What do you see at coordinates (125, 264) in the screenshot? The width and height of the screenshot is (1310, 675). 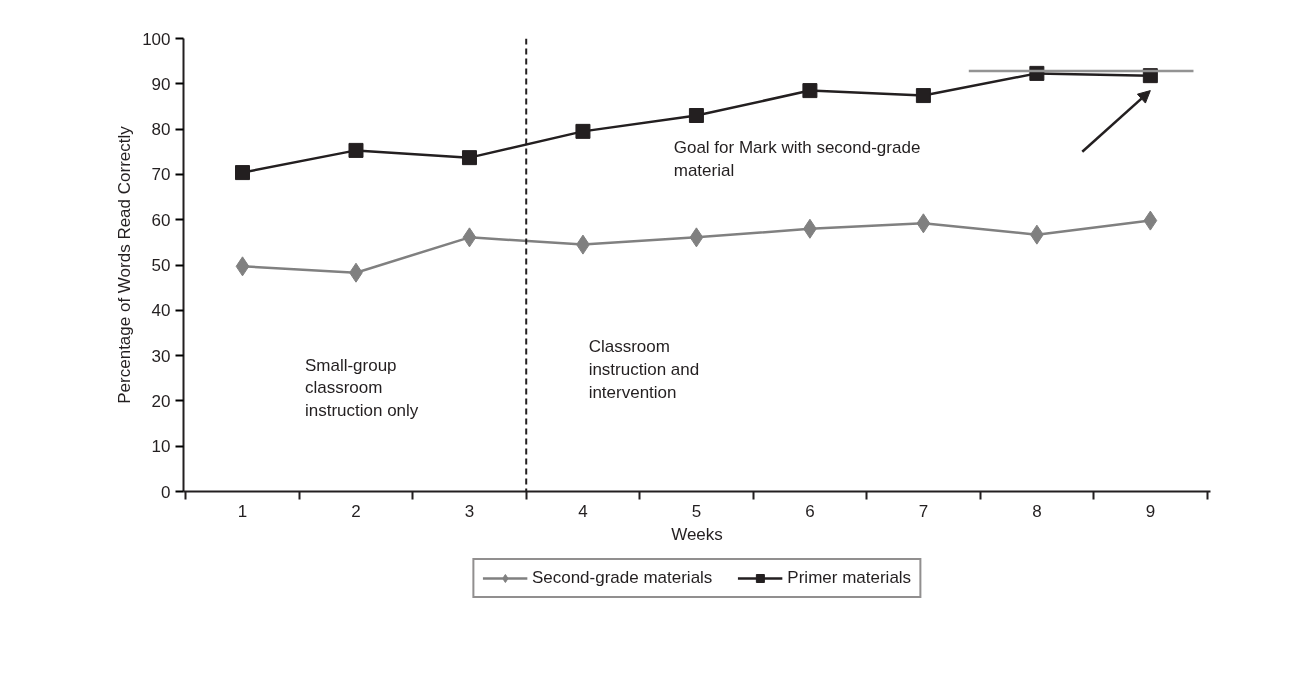 I see `y-axis-title: Percentage of Words Read Correctly` at bounding box center [125, 264].